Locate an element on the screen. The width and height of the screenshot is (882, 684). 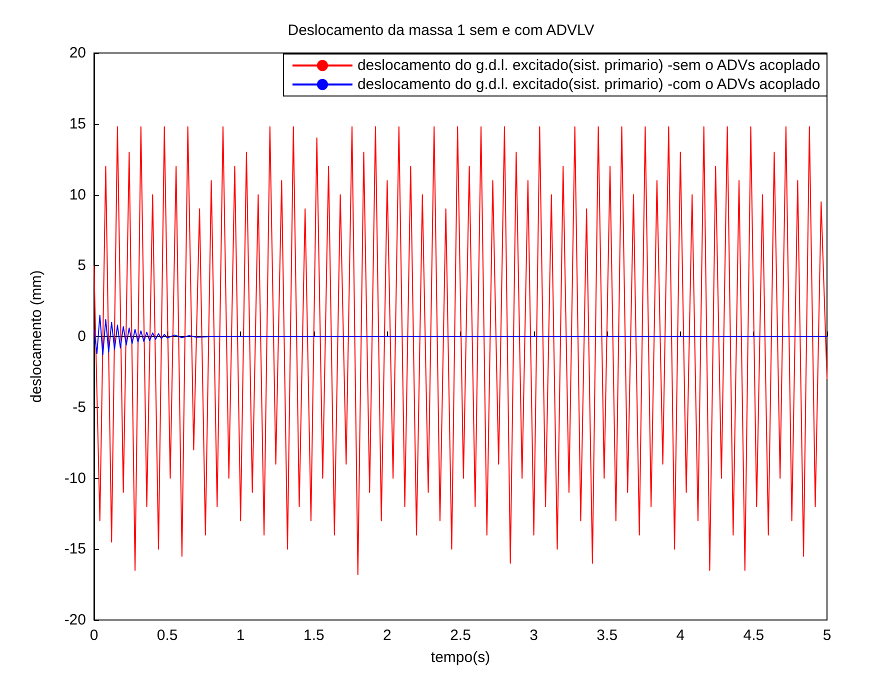
y-tick-label: -15 is located at coordinates (75, 549).